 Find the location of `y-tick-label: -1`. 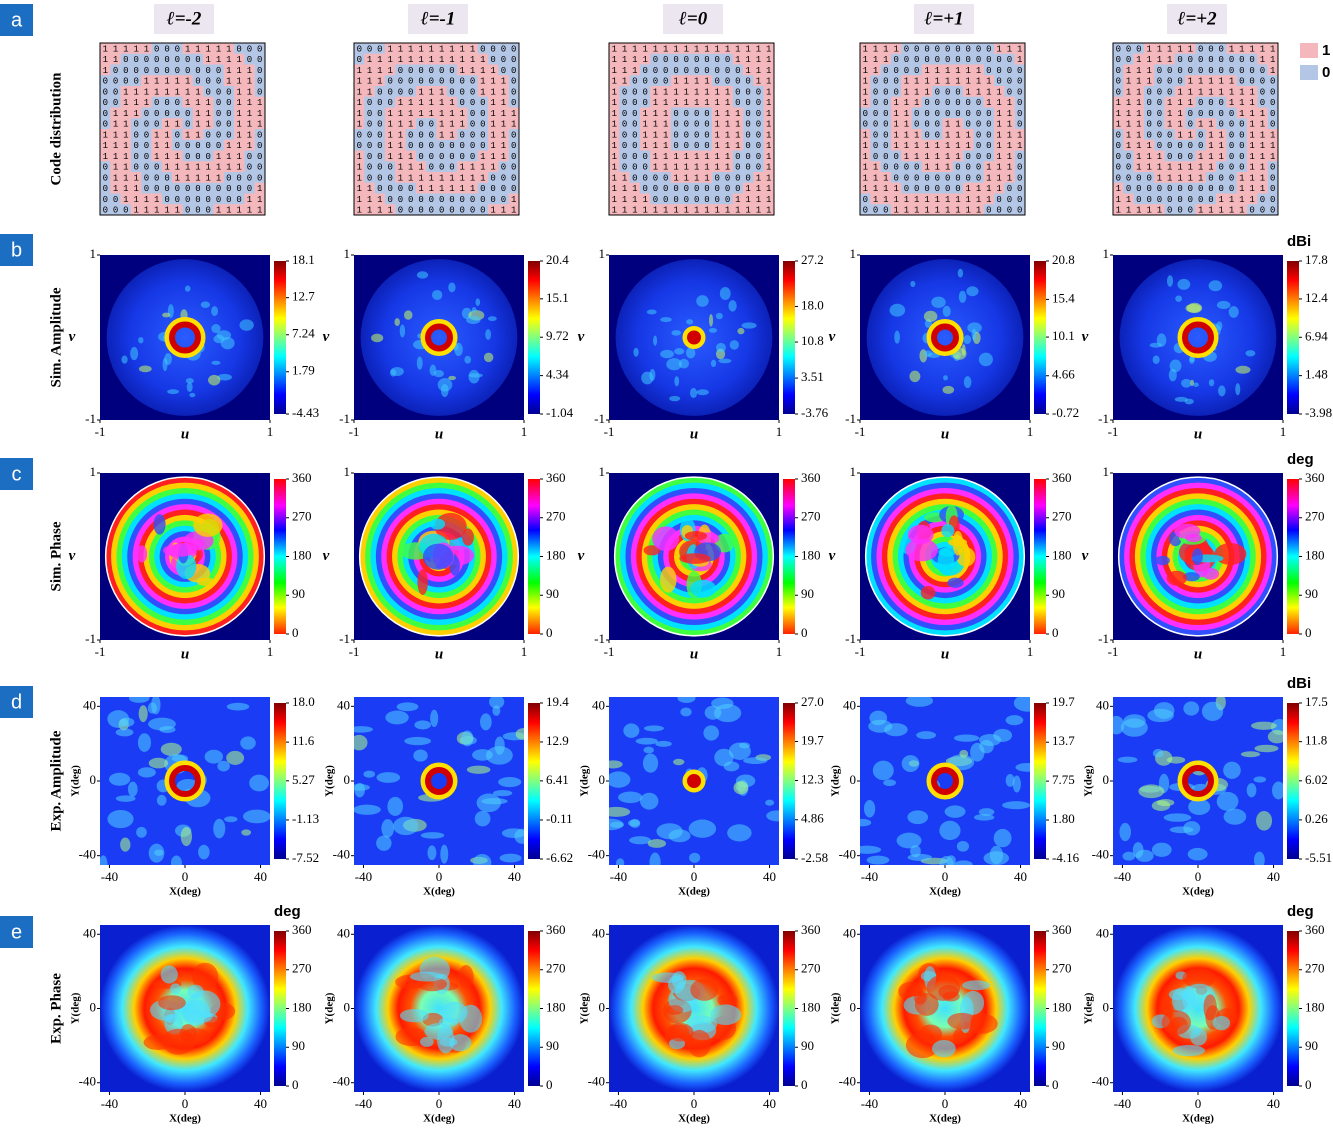

y-tick-label: -1 is located at coordinates (850, 638).